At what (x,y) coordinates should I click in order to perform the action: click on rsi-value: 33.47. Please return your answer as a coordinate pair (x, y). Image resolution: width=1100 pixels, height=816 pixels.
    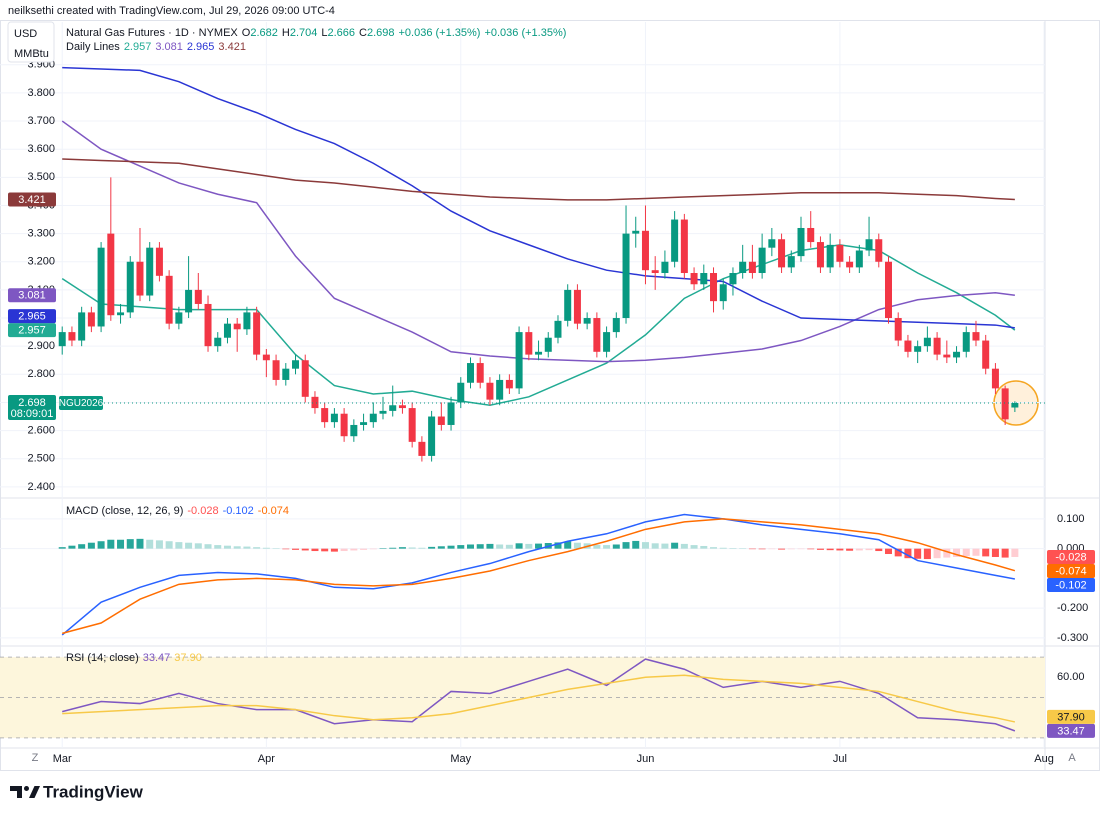
    Looking at the image, I should click on (157, 658).